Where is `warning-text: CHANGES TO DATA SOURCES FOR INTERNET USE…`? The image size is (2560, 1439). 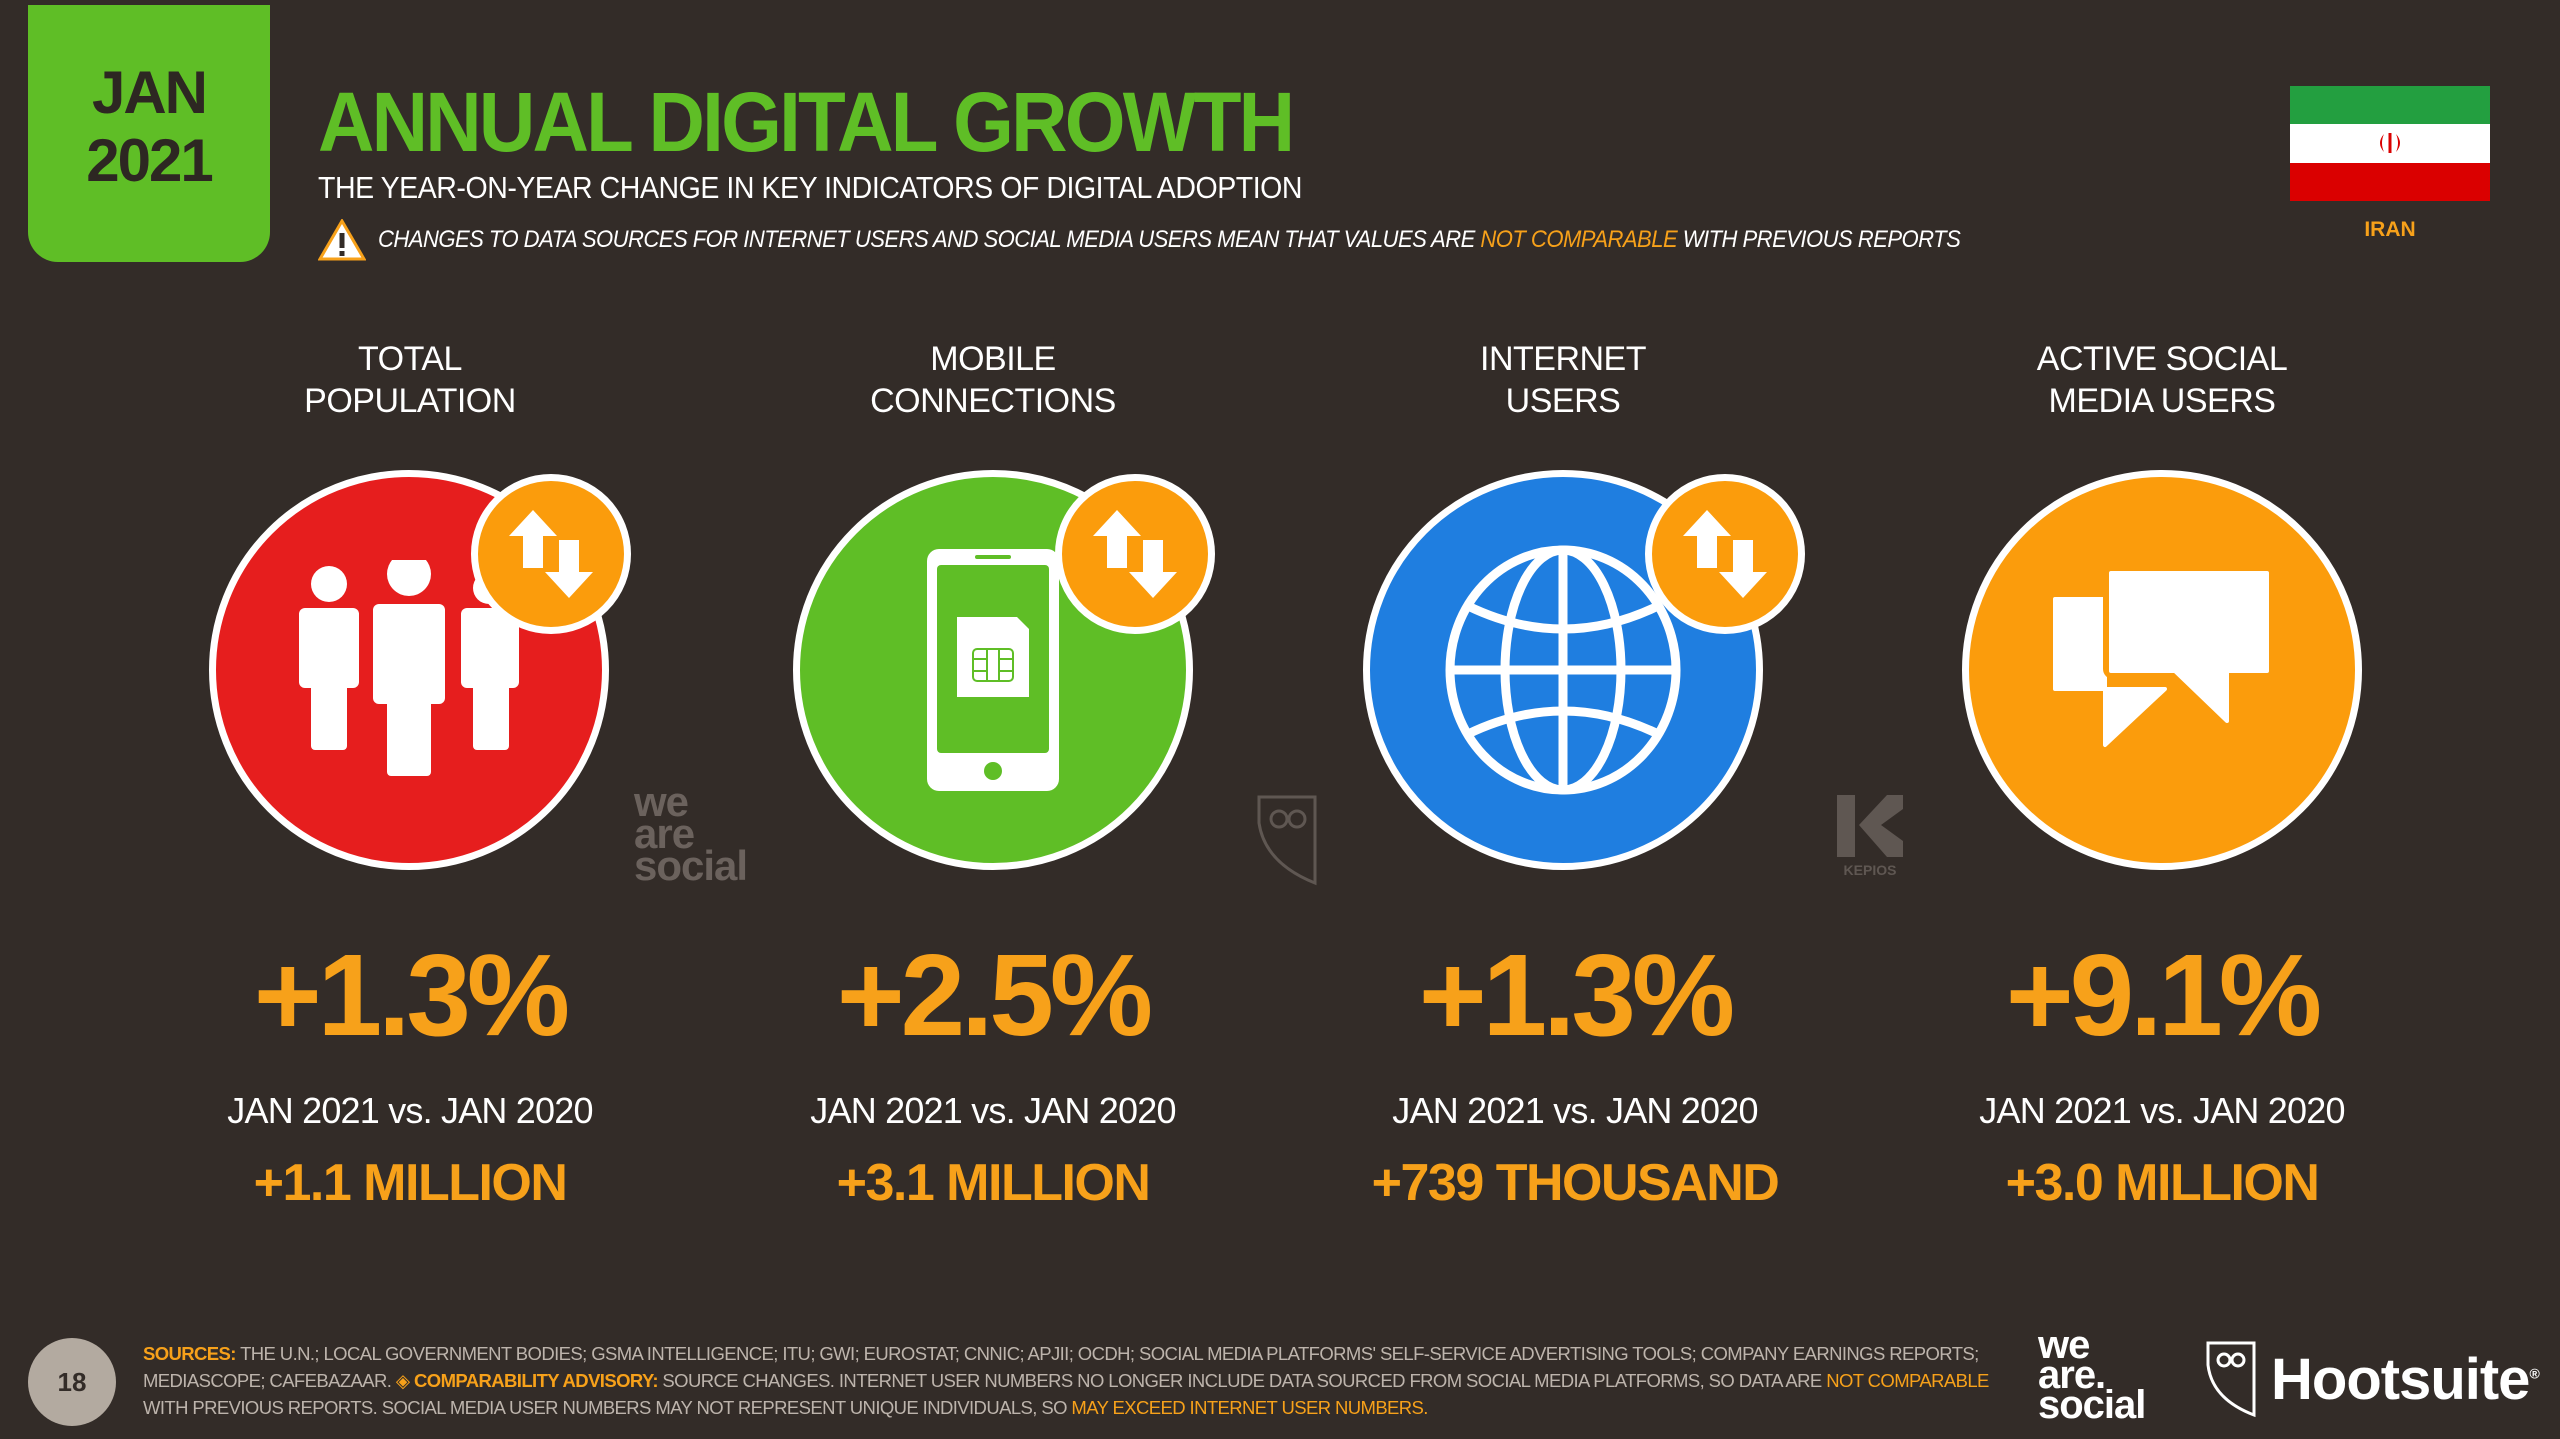 warning-text: CHANGES TO DATA SOURCES FOR INTERNET USE… is located at coordinates (1169, 239).